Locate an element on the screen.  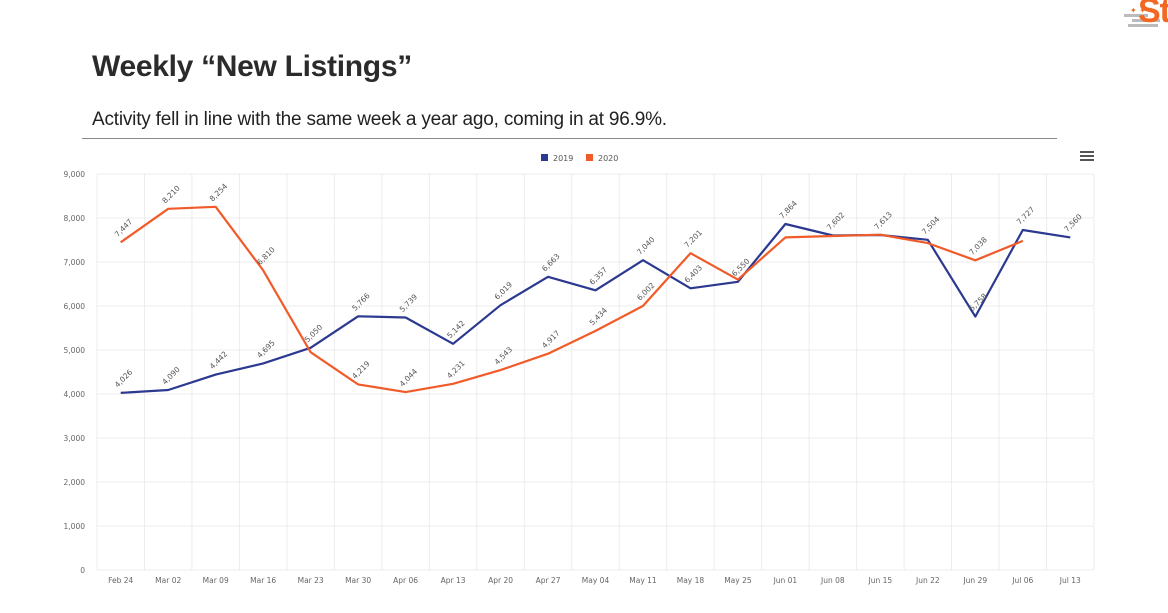
data-label-2020: 7,038 is located at coordinates (978, 246).